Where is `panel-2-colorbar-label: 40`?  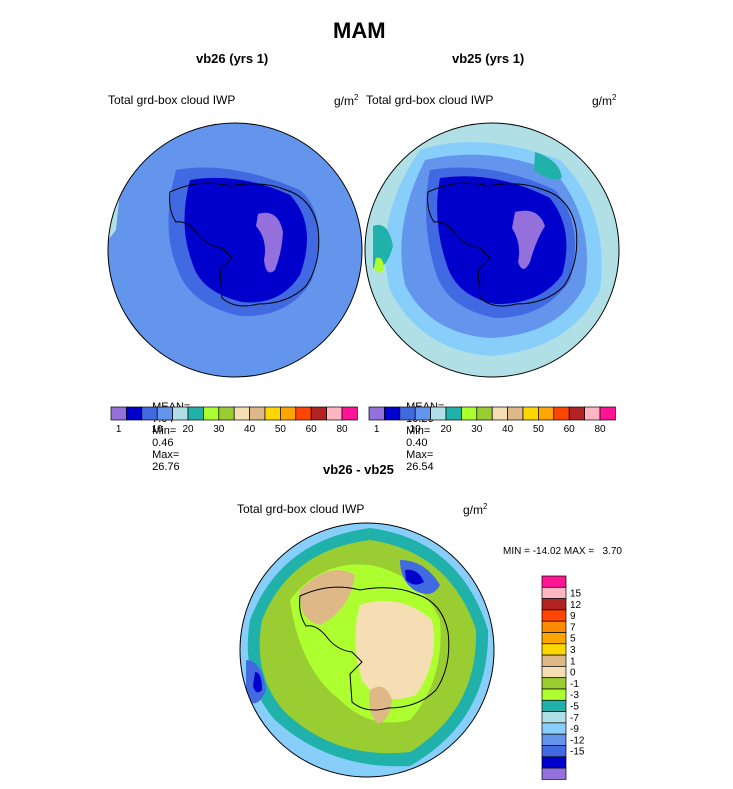 panel-2-colorbar-label: 40 is located at coordinates (508, 429).